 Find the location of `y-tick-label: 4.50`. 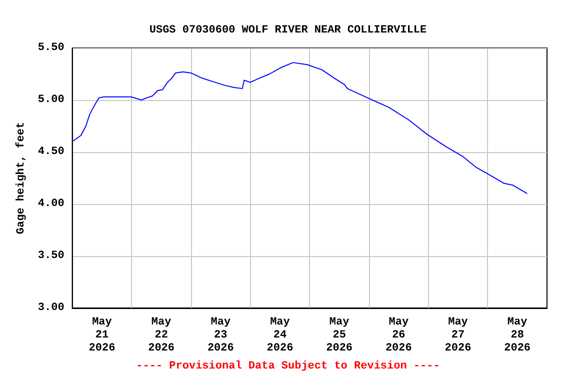

y-tick-label: 4.50 is located at coordinates (51, 152).